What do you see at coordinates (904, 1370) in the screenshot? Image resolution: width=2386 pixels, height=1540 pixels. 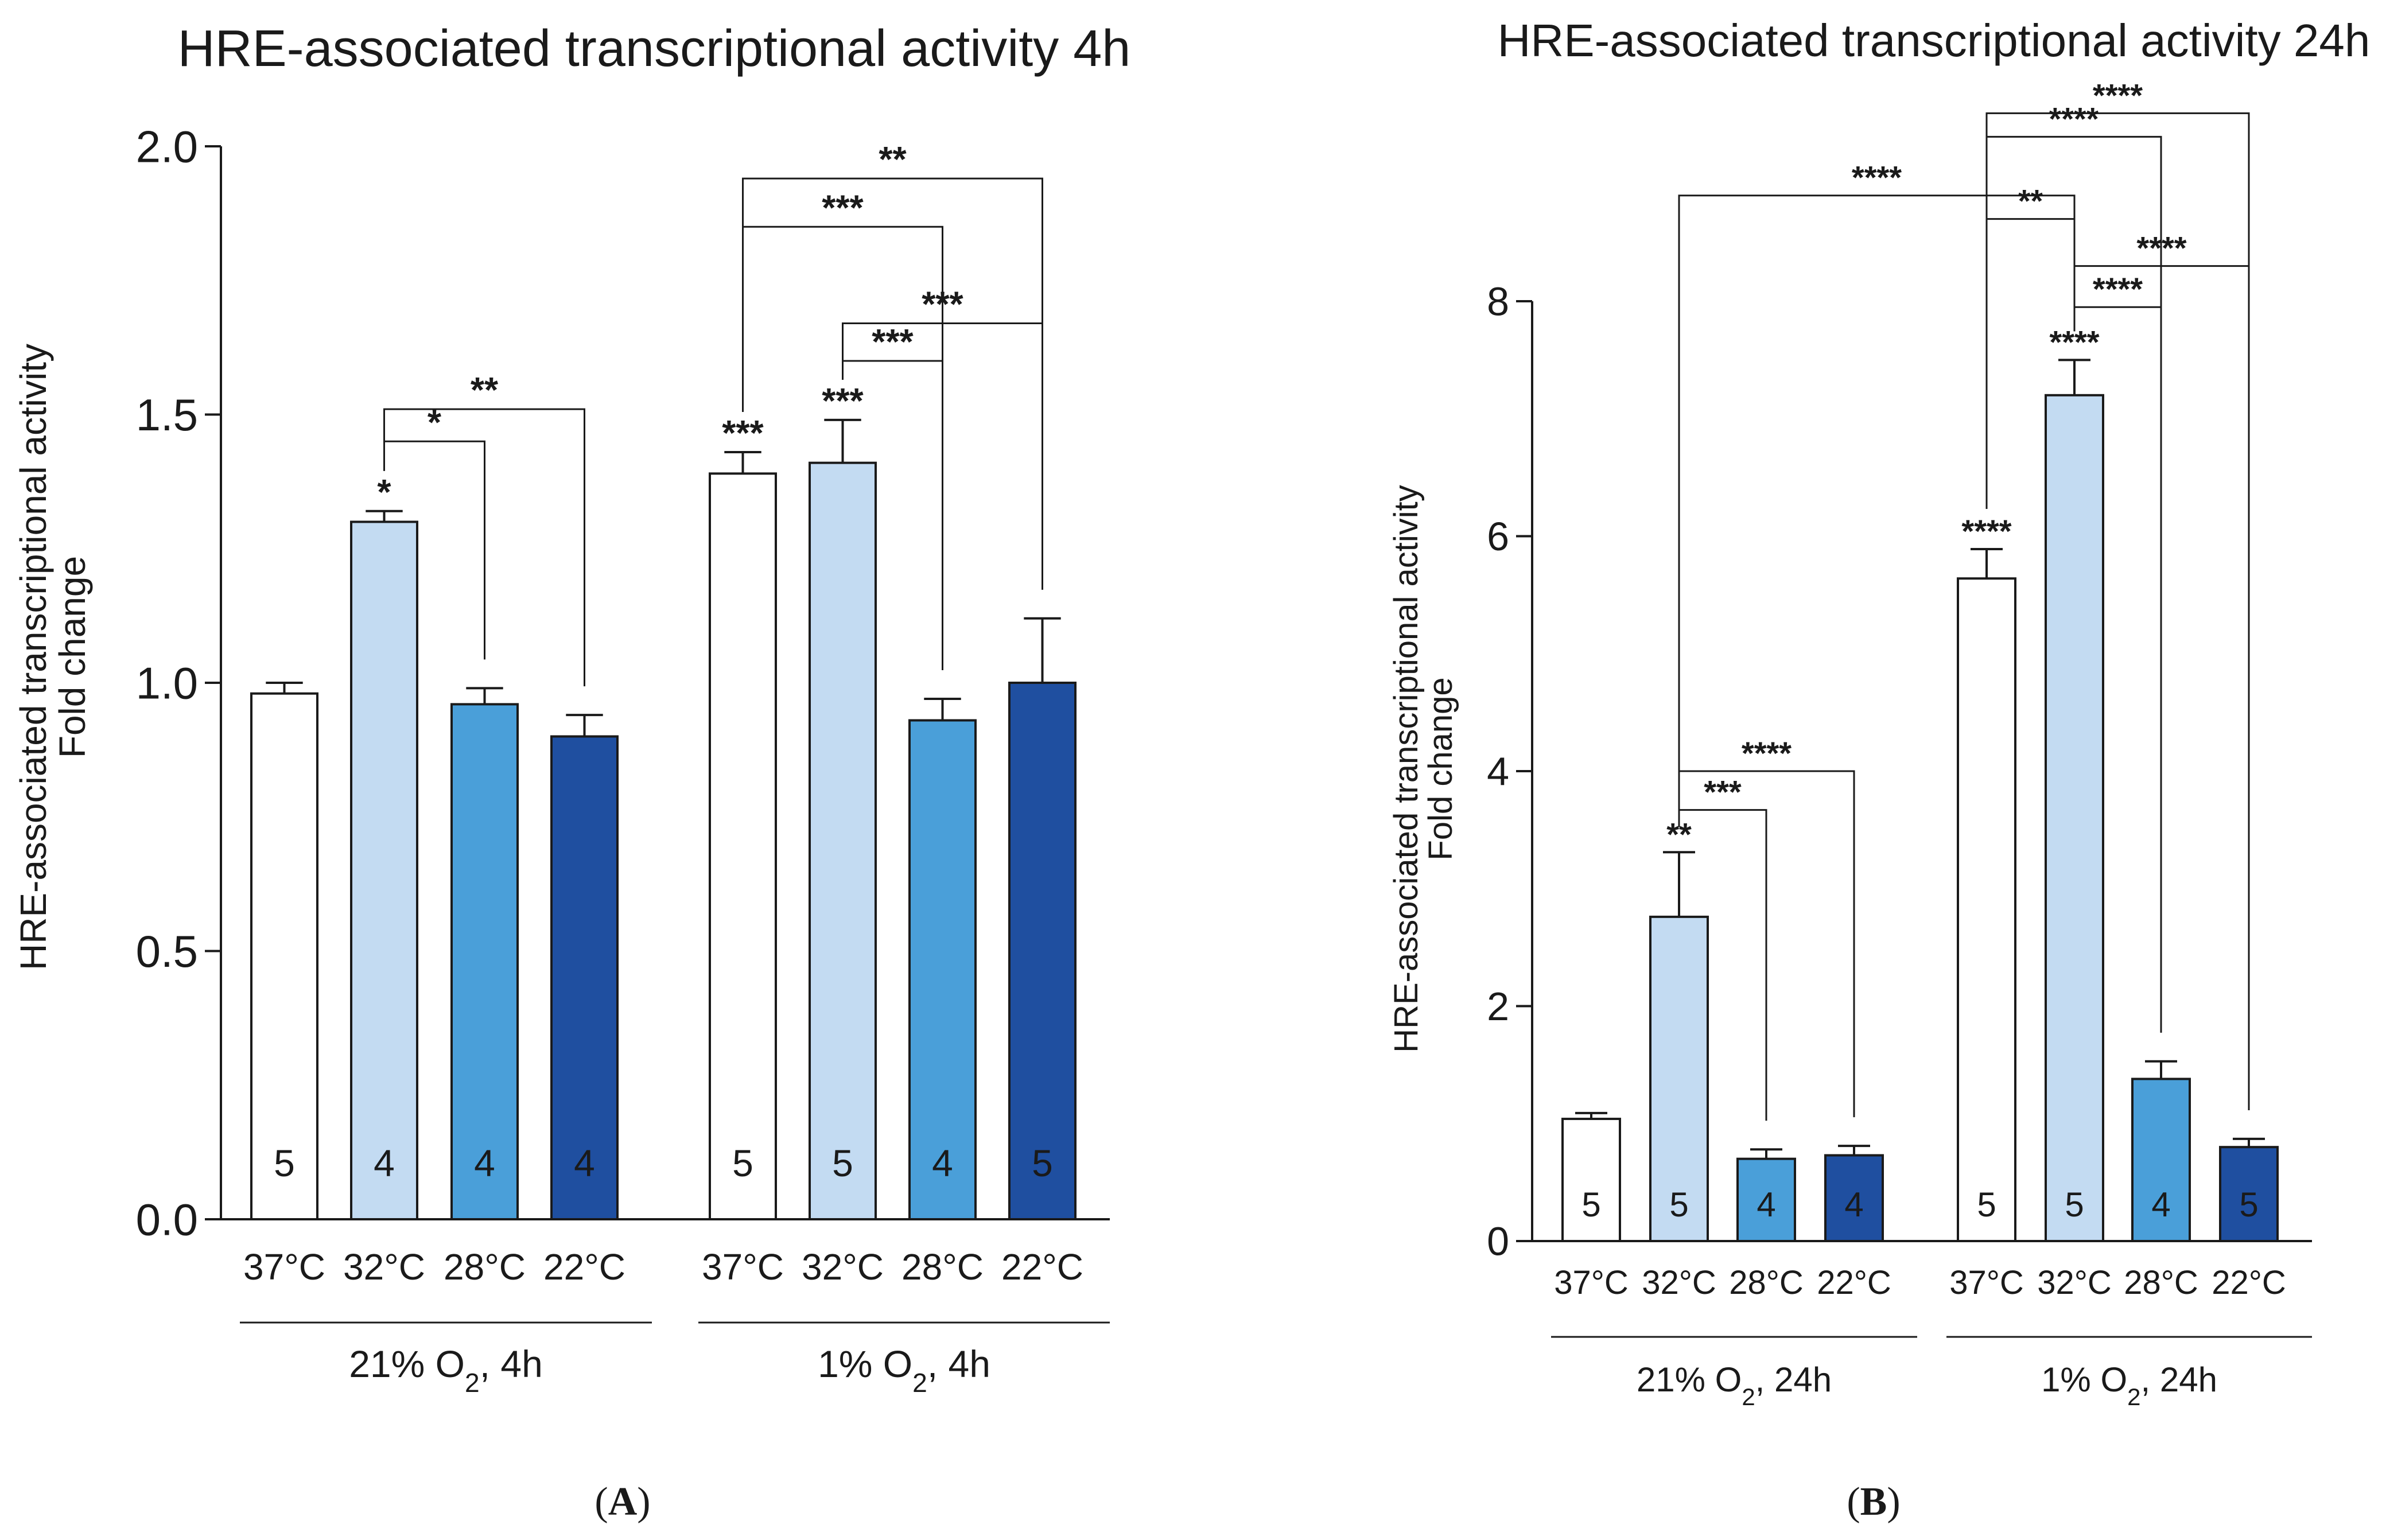 I see `group-label: 1% O2, 4h` at bounding box center [904, 1370].